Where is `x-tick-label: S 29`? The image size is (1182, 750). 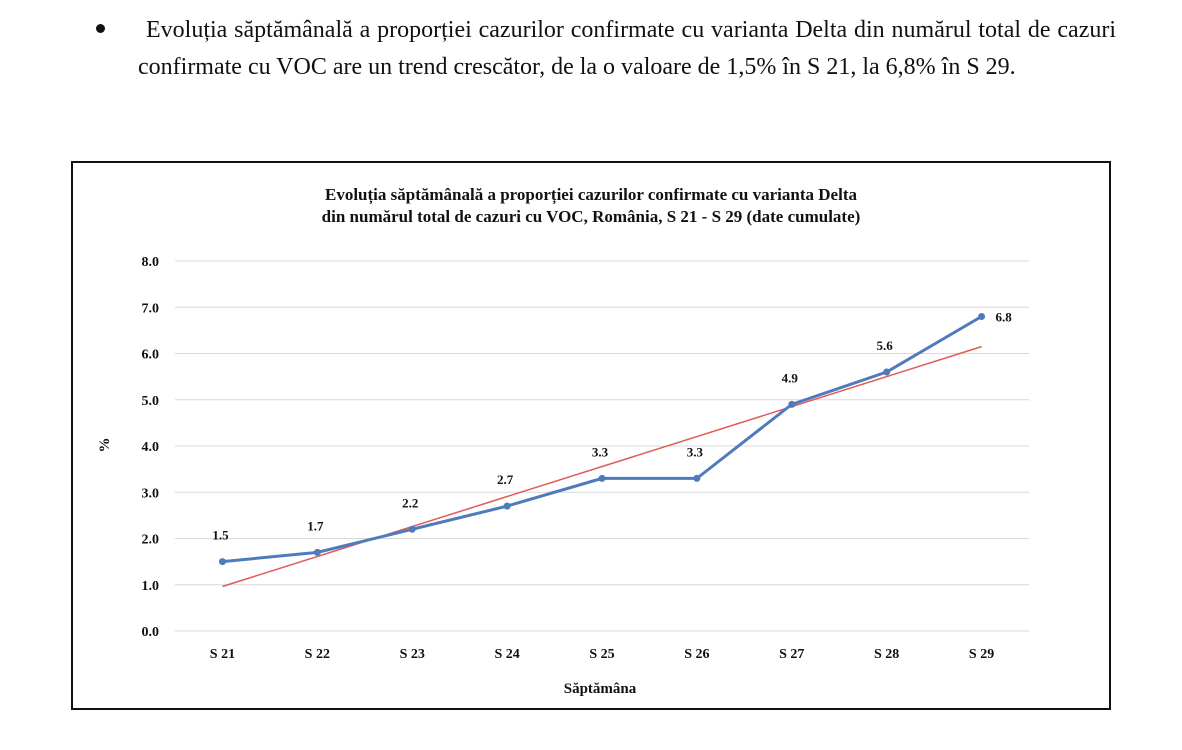
x-tick-label: S 29 is located at coordinates (981, 654).